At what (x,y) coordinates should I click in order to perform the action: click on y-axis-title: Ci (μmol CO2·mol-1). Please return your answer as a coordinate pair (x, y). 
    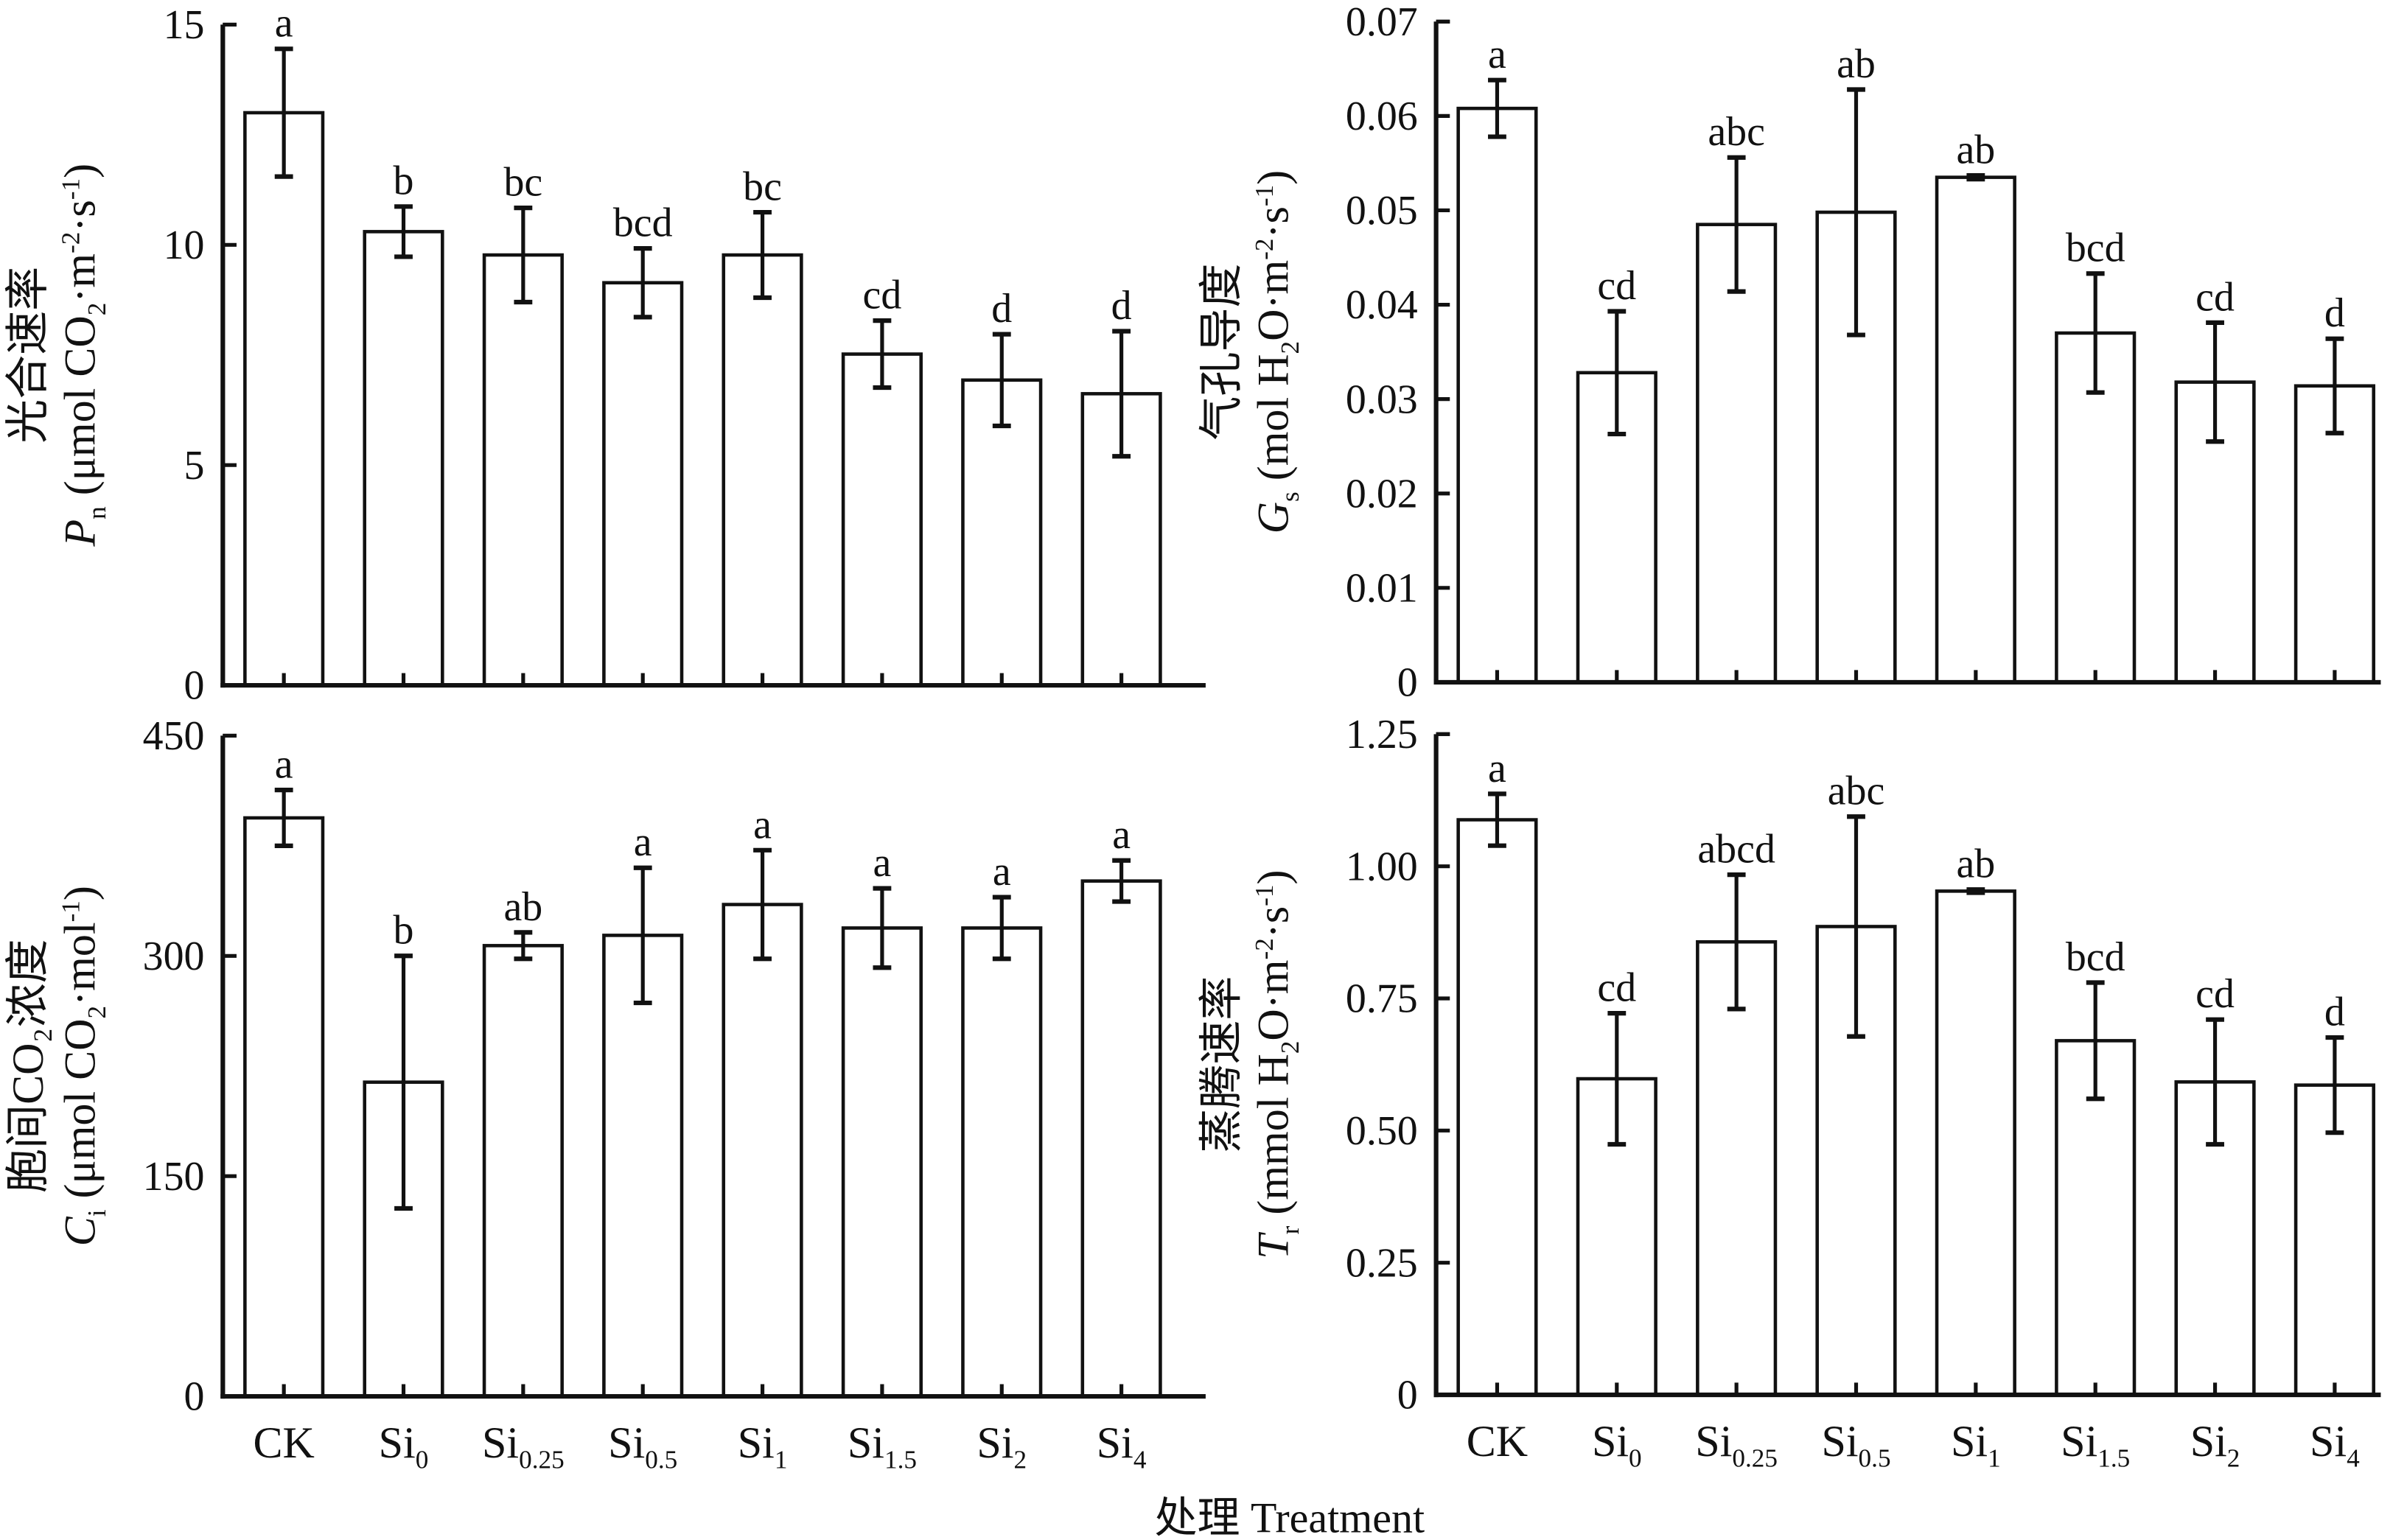
    Looking at the image, I should click on (83, 1066).